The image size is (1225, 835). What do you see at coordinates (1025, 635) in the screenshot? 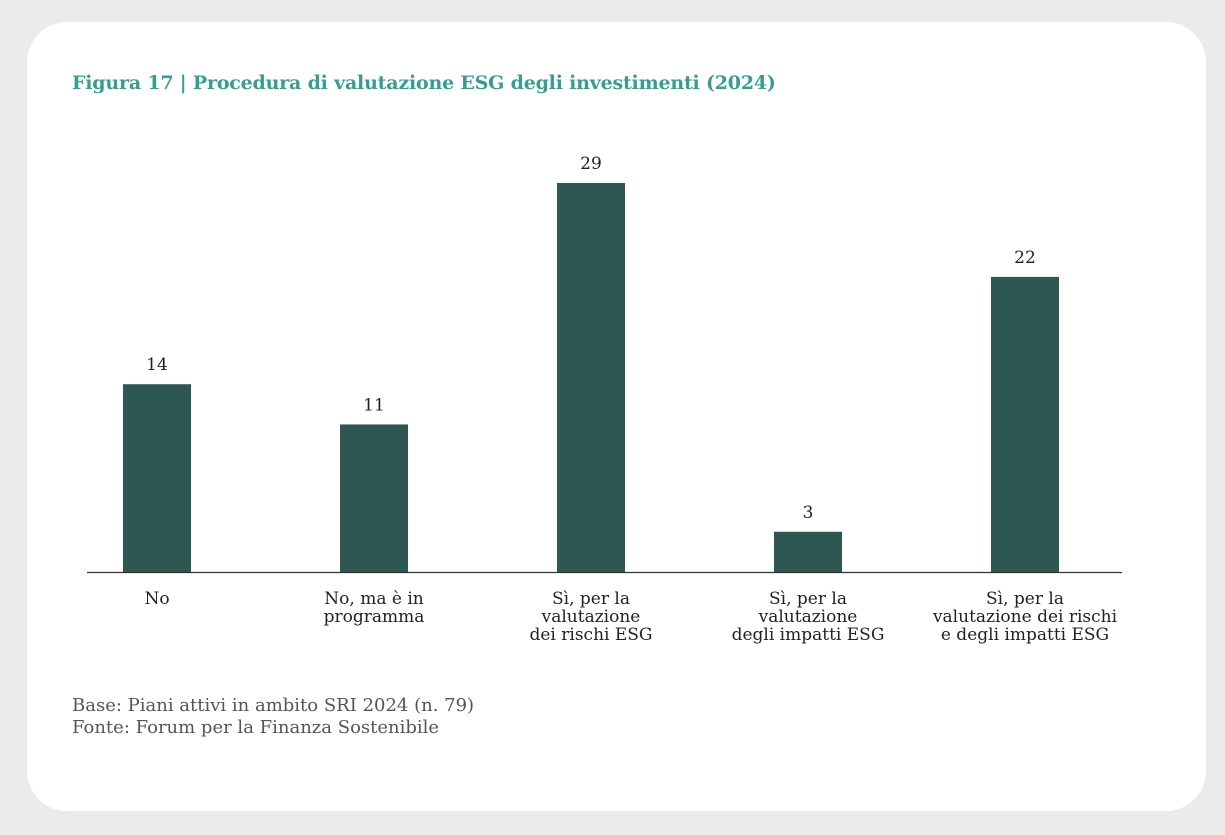
I see `category-label-5-line-3: e degli impatti ESG` at bounding box center [1025, 635].